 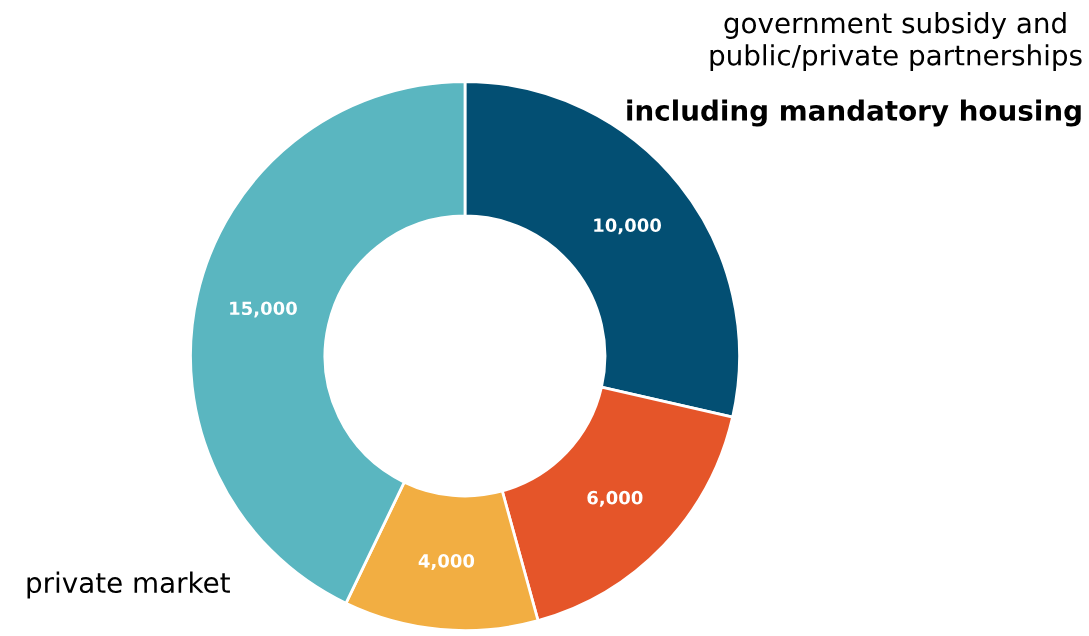 I want to click on text: government subsidy and public/private partnerships, so click(x=896, y=42).